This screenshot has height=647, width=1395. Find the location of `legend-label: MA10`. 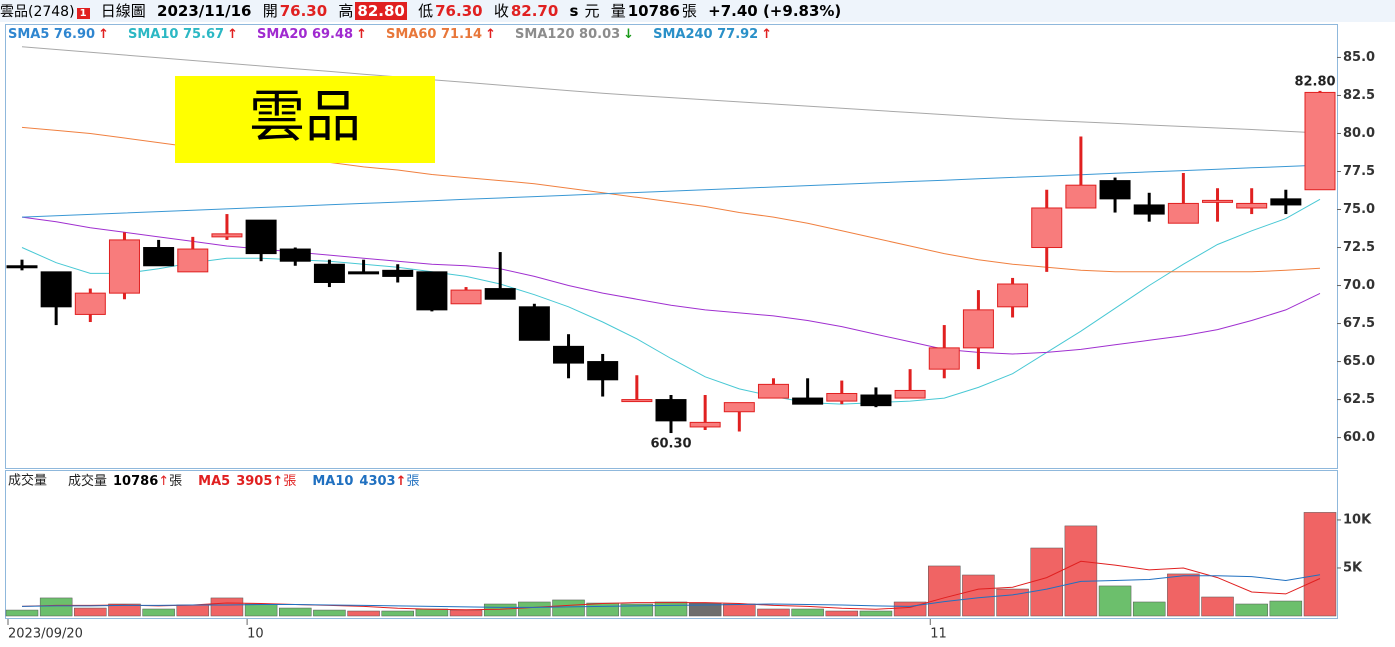

legend-label: MA10 is located at coordinates (332, 481).